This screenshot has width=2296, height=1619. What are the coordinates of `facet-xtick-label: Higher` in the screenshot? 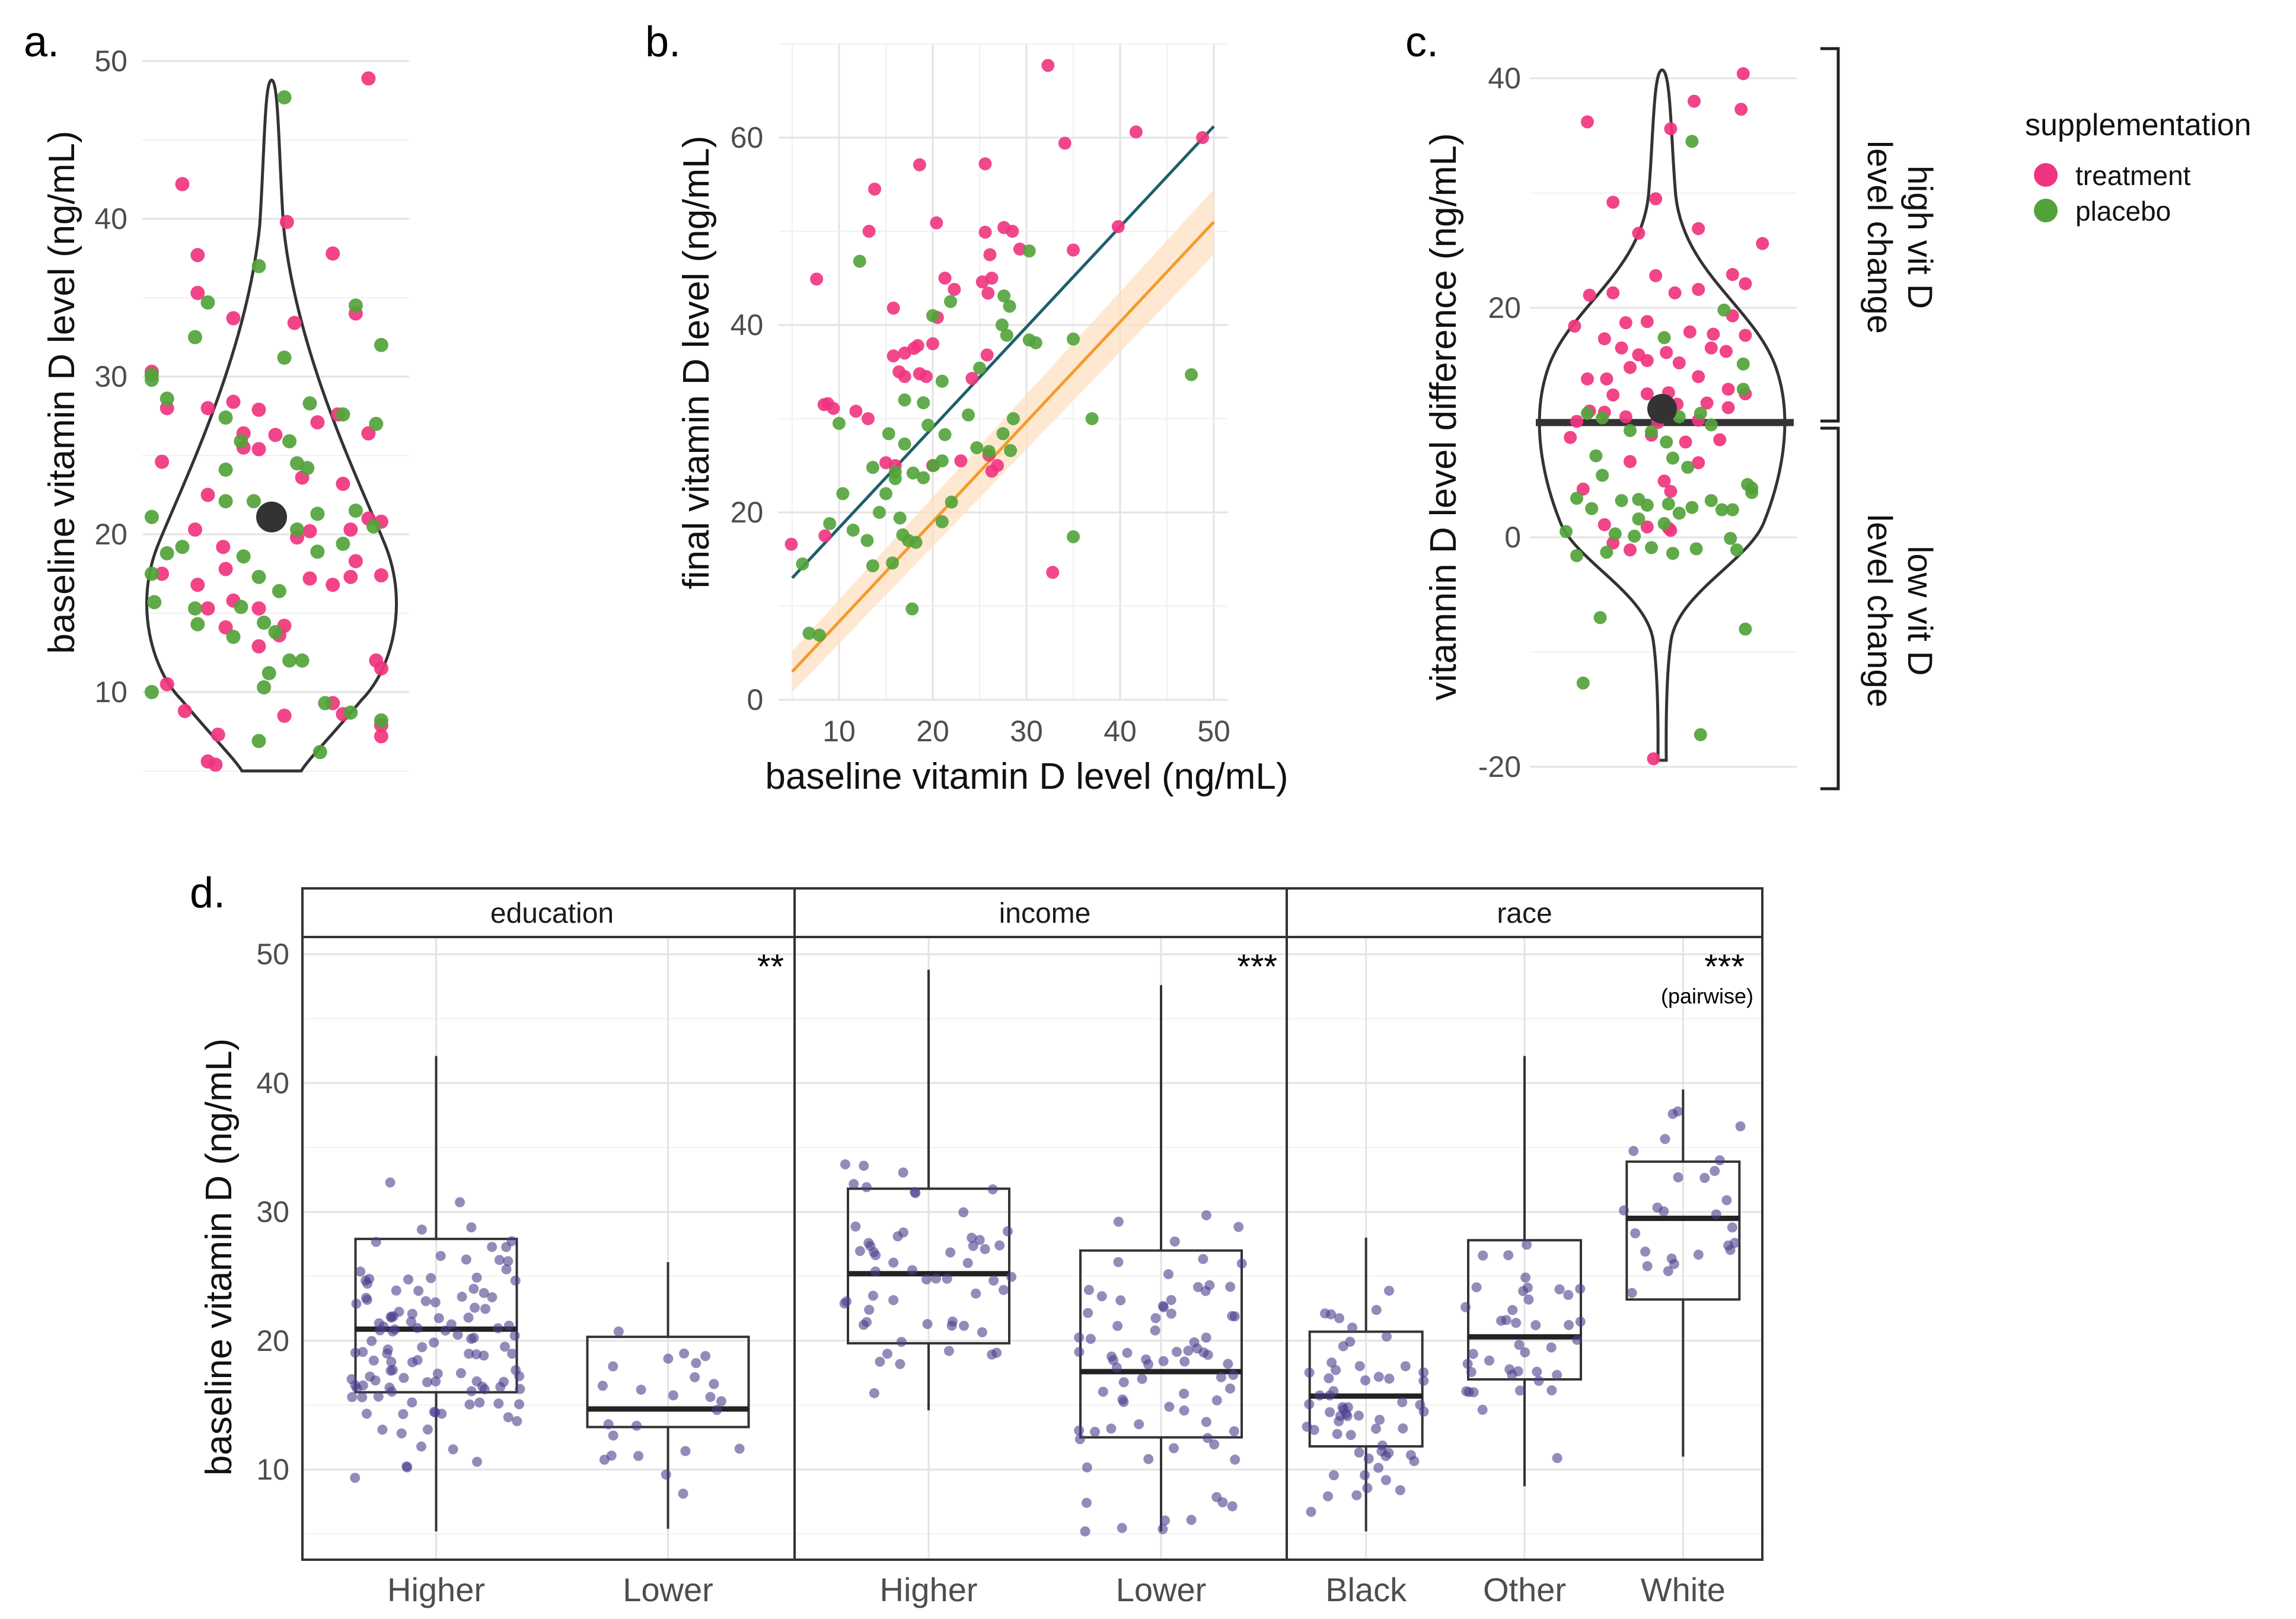 It's located at (436, 1589).